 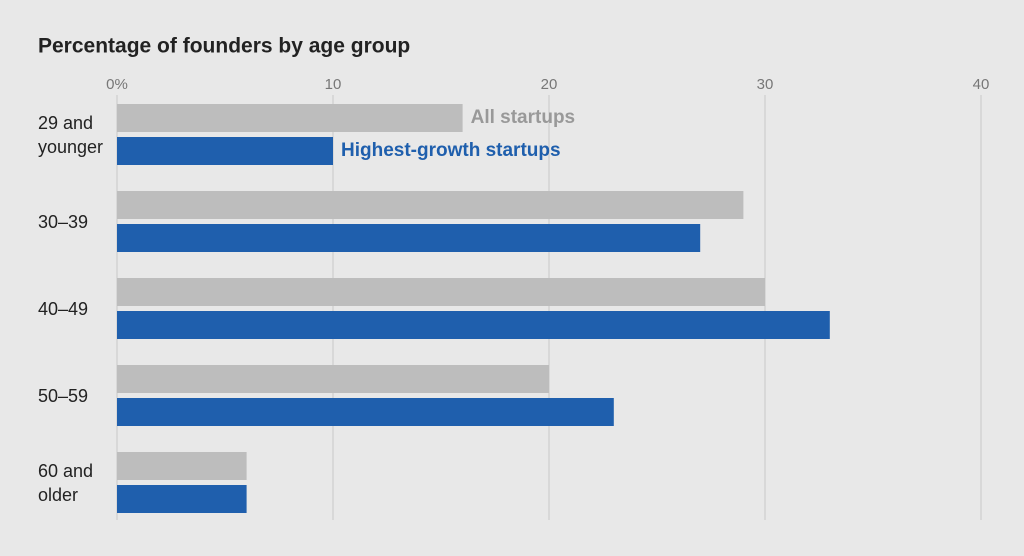 I want to click on y-tick-label: 30–39, so click(x=63, y=221).